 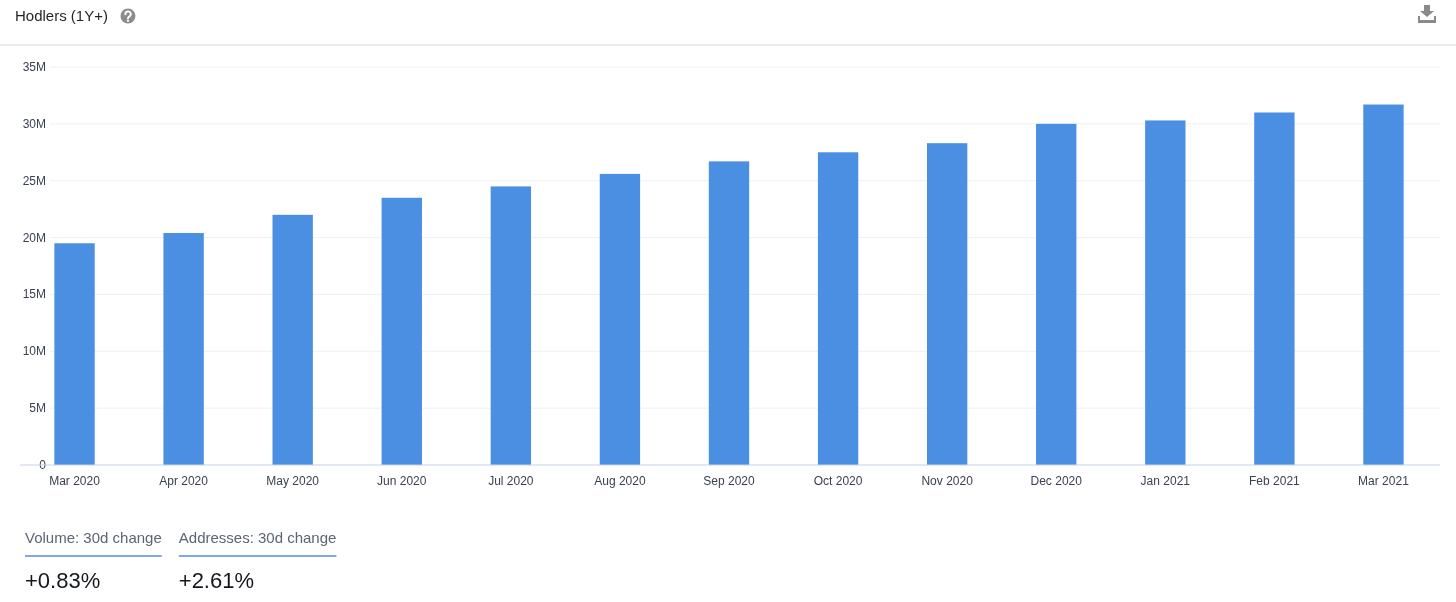 I want to click on y-tick-label: 10M, so click(x=34, y=351).